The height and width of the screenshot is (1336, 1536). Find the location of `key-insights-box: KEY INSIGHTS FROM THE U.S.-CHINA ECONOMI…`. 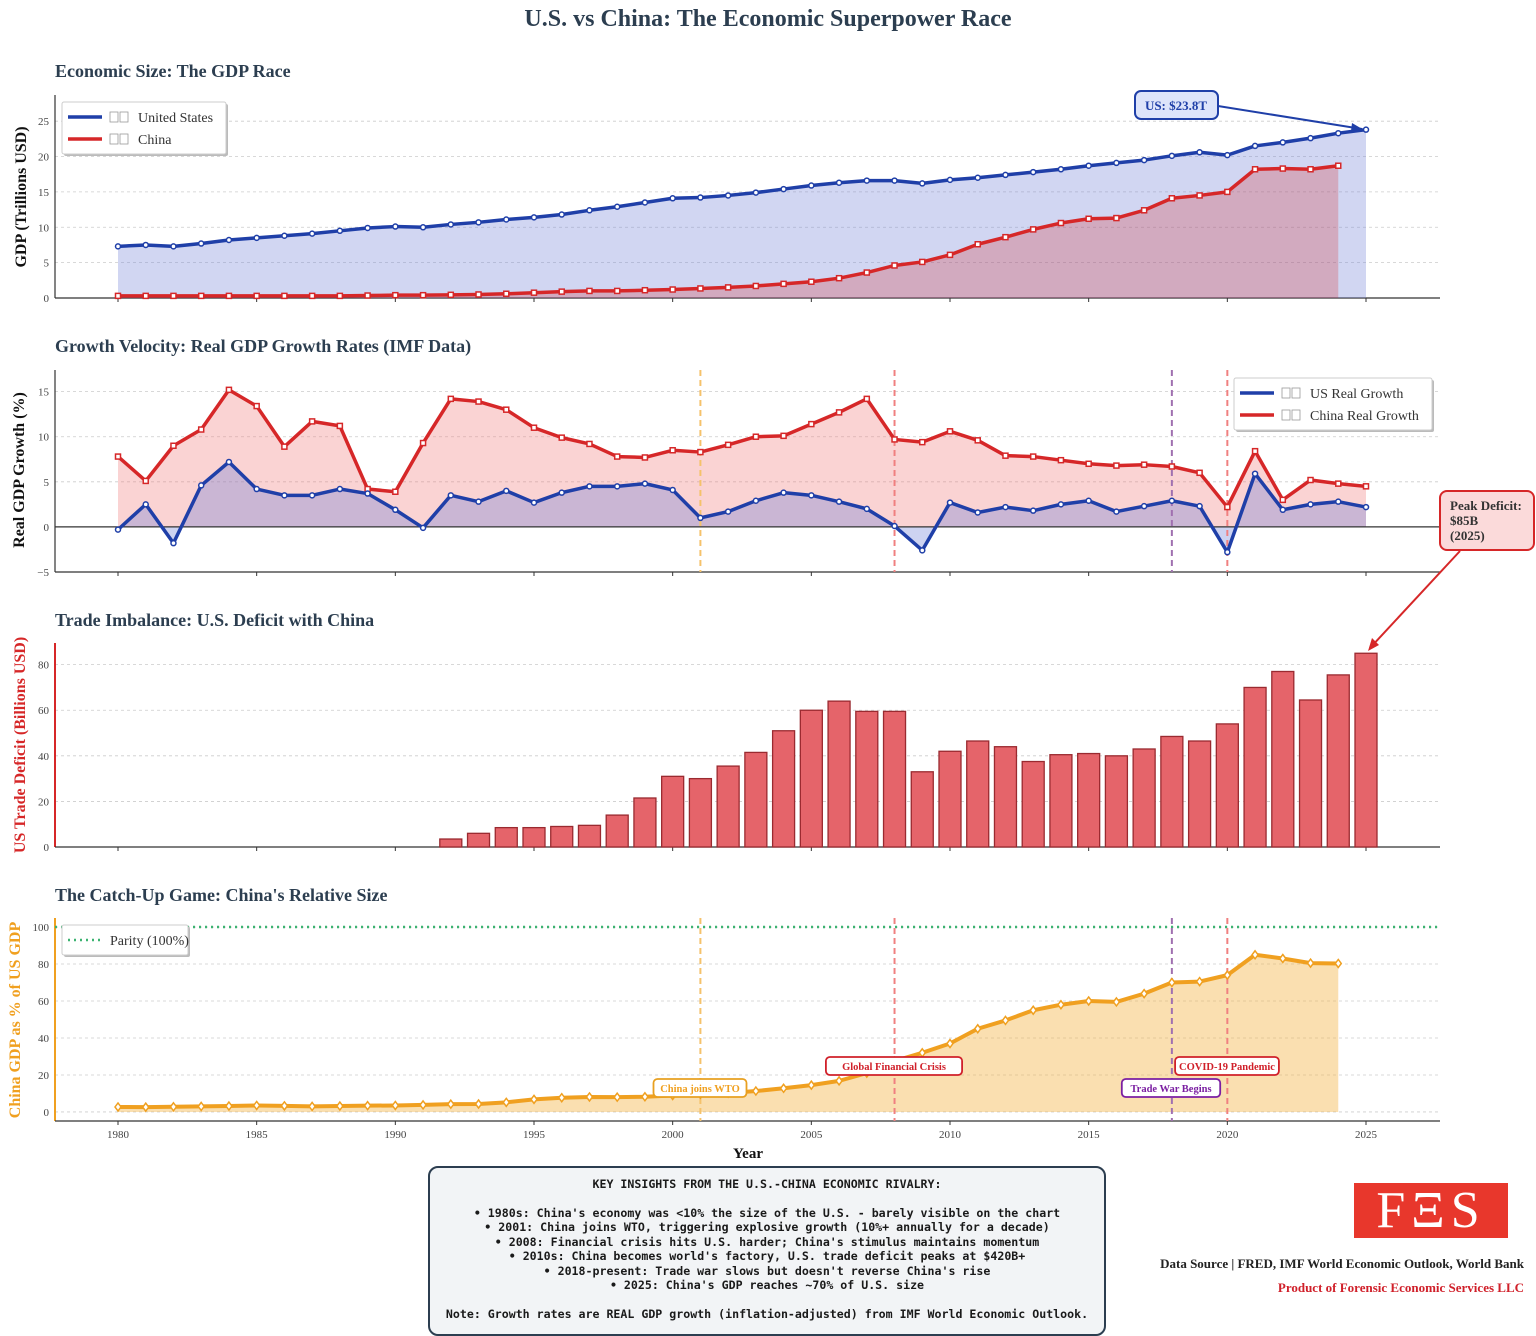

key-insights-box: KEY INSIGHTS FROM THE U.S.-CHINA ECONOMI… is located at coordinates (767, 1251).